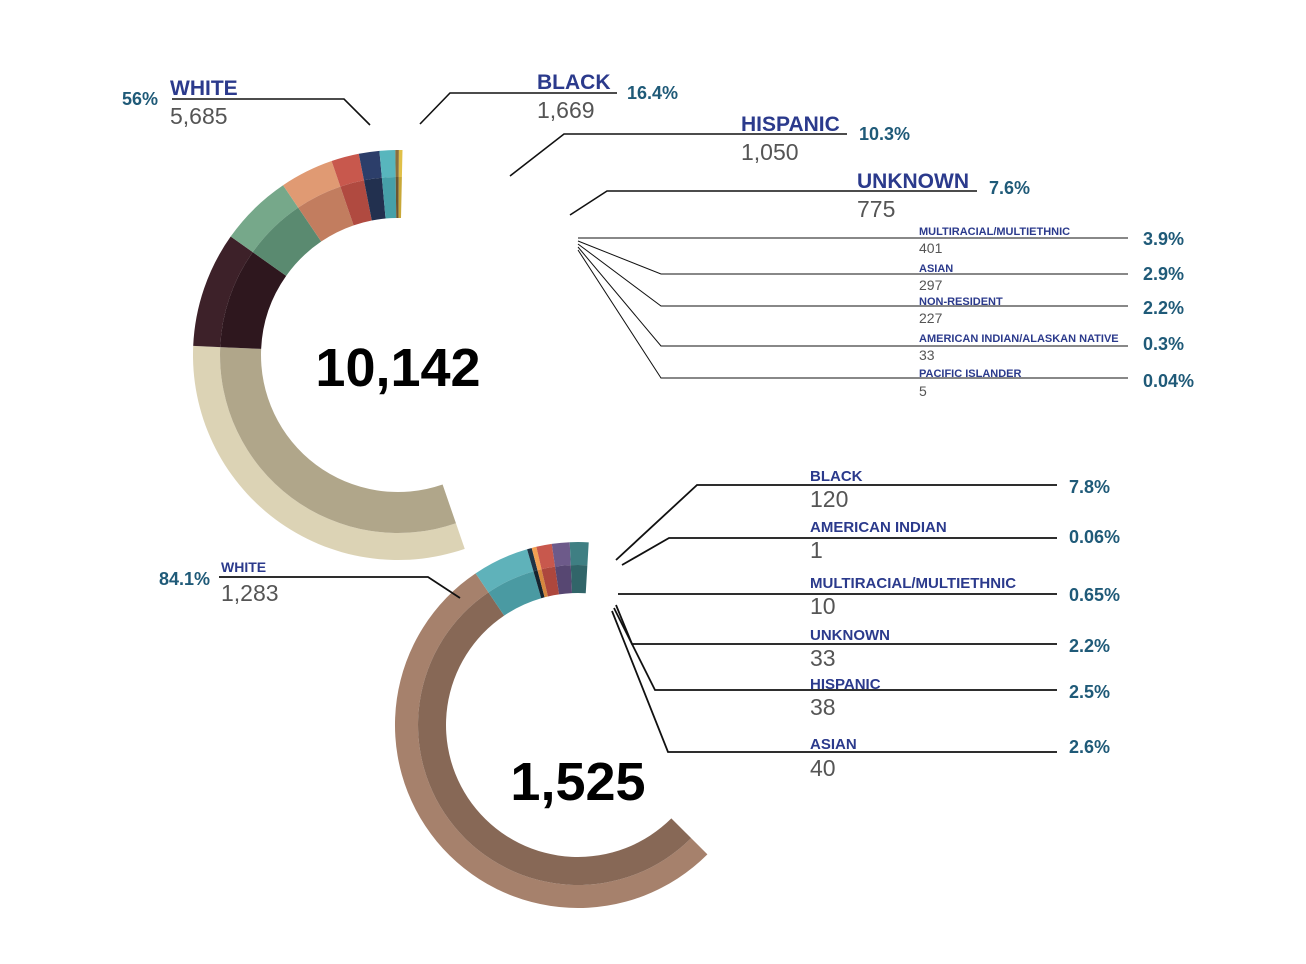 This screenshot has height=964, width=1306. Describe the element at coordinates (1089, 487) in the screenshot. I see `chart2-percent-black: 7.8%` at that location.